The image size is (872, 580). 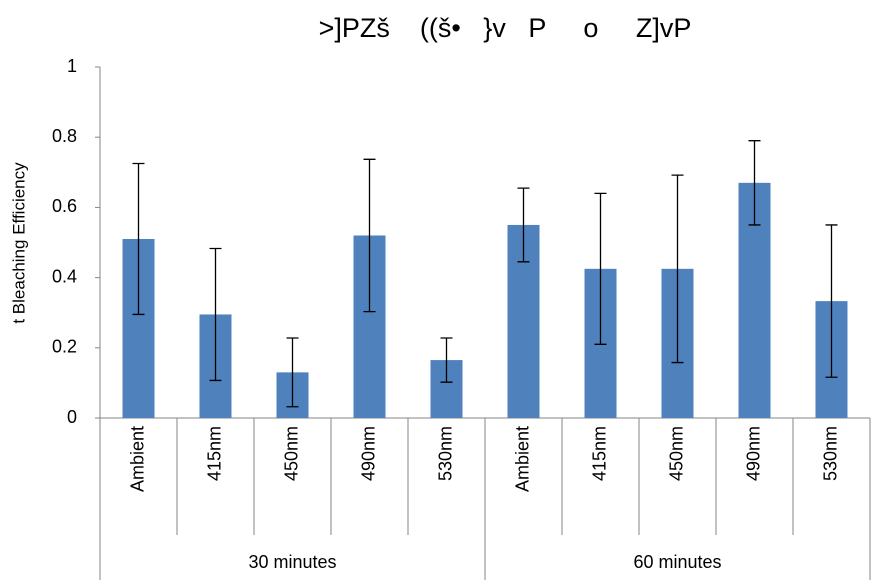 What do you see at coordinates (677, 562) in the screenshot?
I see `group-label: 60 minutes` at bounding box center [677, 562].